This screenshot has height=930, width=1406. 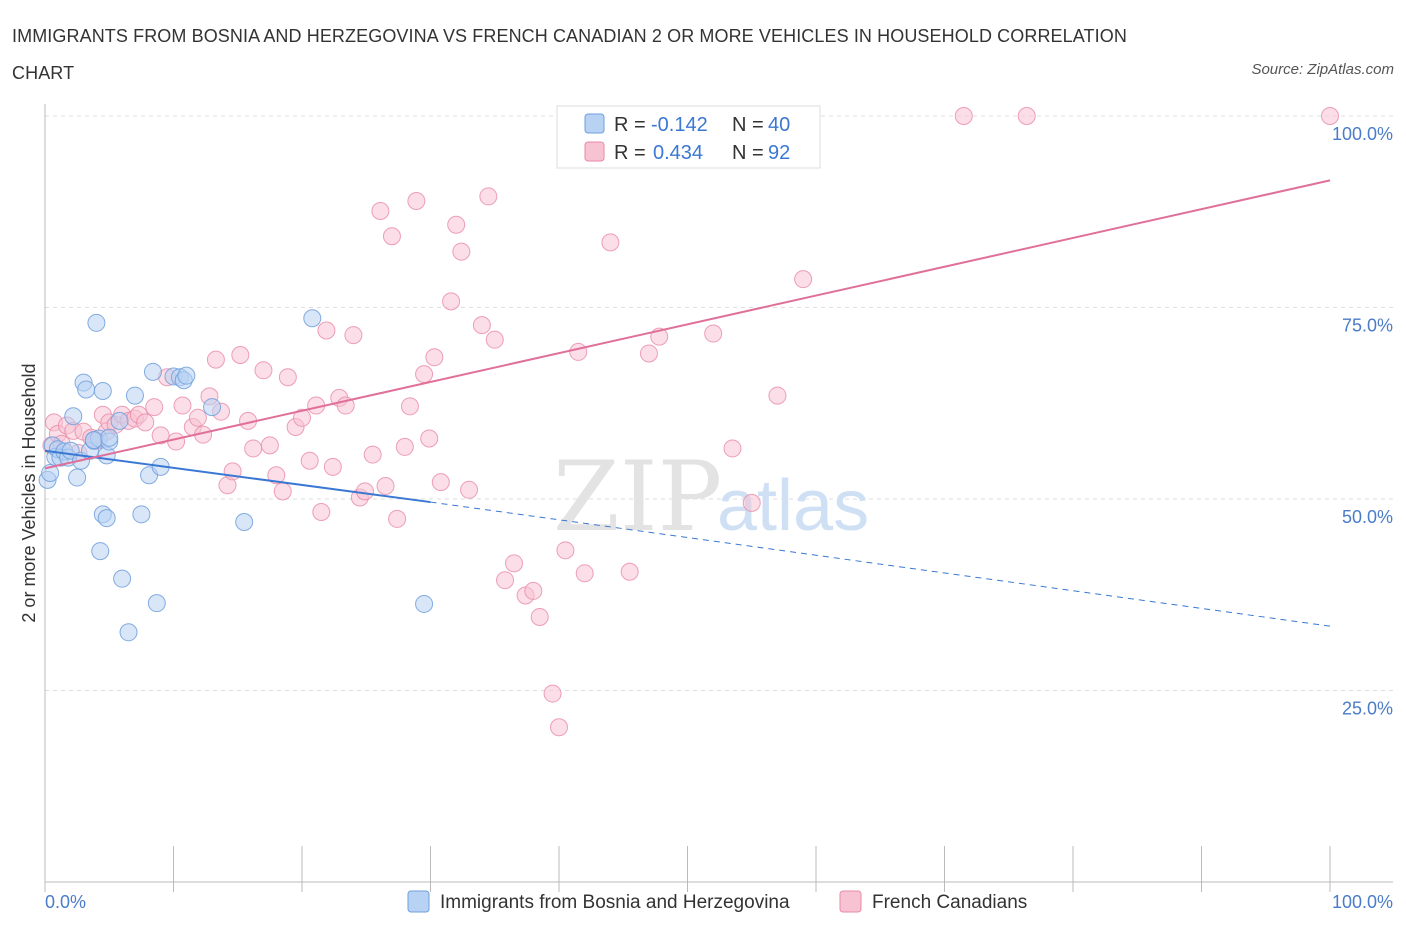 I want to click on source-label: Source: ZipAtlas.com, so click(x=1322, y=69).